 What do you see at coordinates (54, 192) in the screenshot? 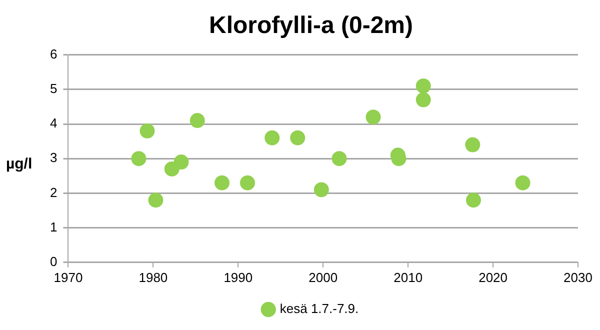
I see `y-tick-label: 2` at bounding box center [54, 192].